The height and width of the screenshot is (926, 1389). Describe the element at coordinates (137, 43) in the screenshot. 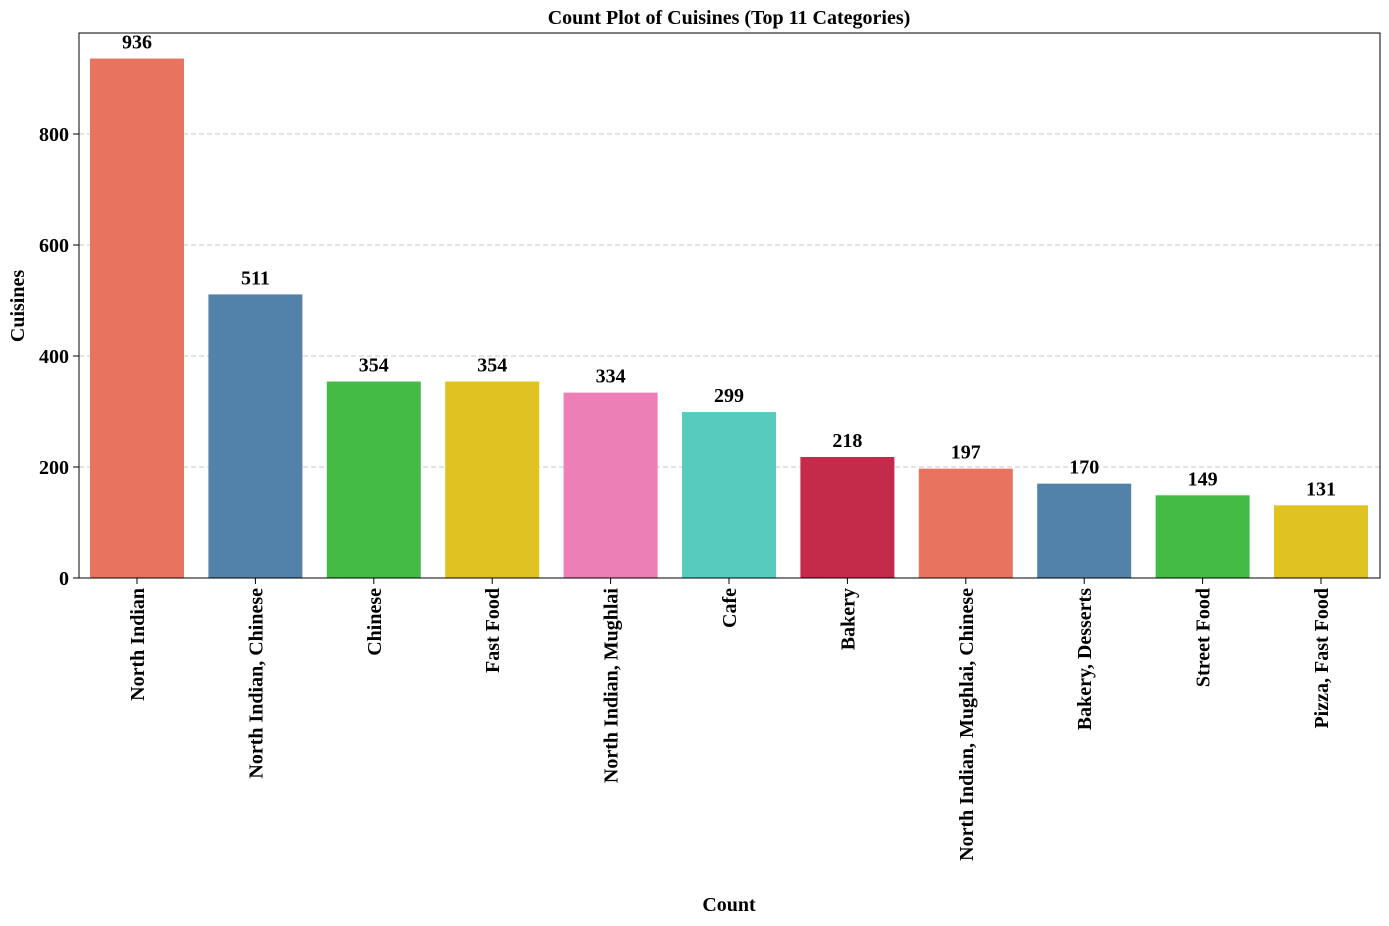

I see `data-label: 936` at that location.